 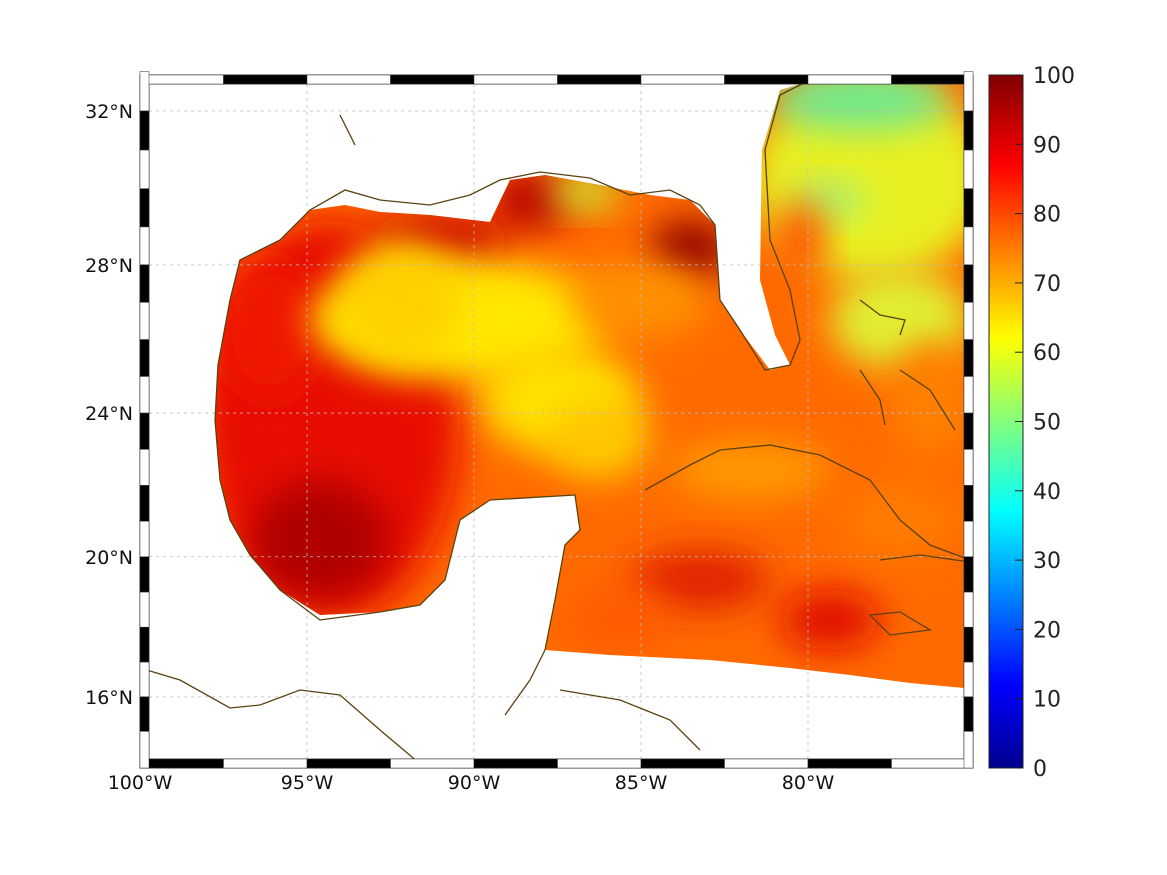 What do you see at coordinates (140, 783) in the screenshot?
I see `lon-tick-label: 100°W` at bounding box center [140, 783].